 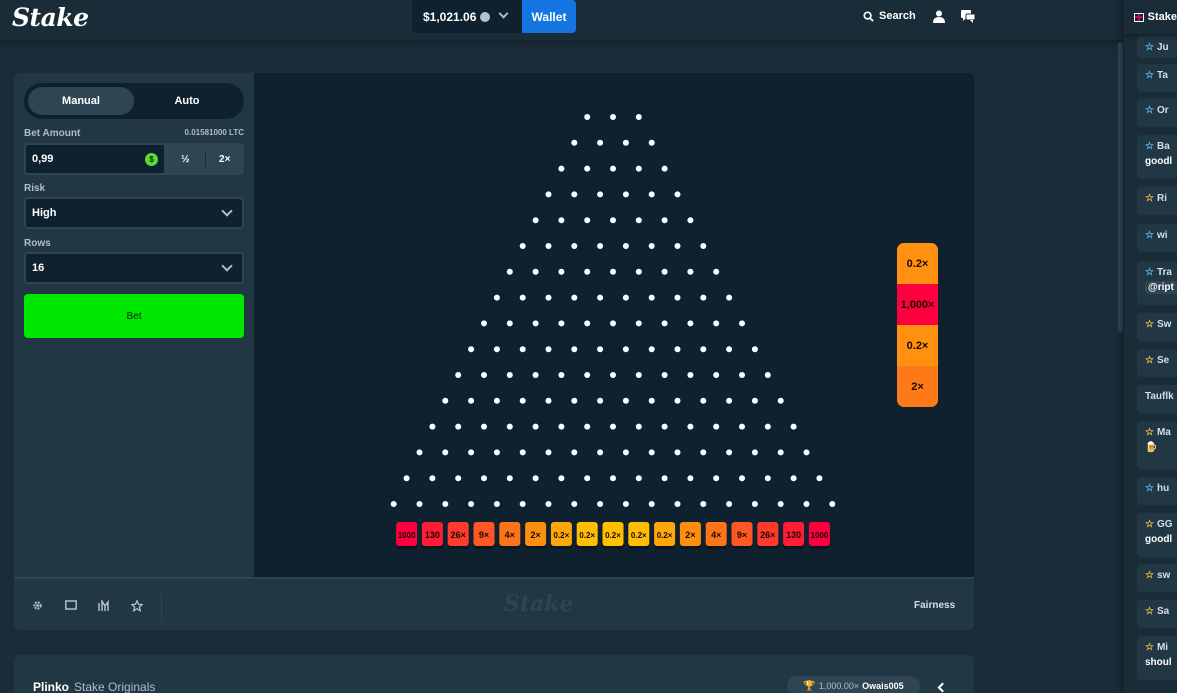 I want to click on favorite-star-icon, so click(x=137, y=606).